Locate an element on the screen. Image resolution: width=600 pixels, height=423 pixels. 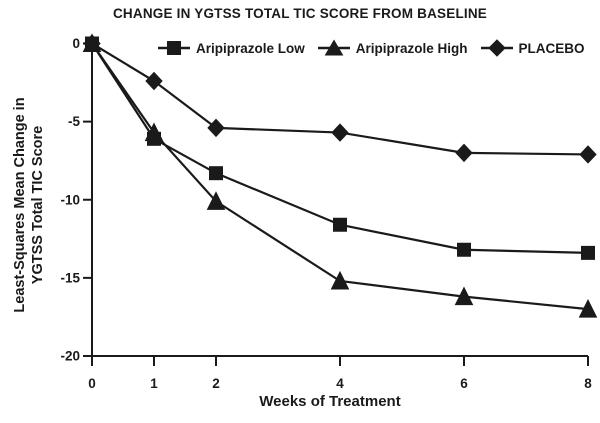
y-tick-label: -15 is located at coordinates (70, 277).